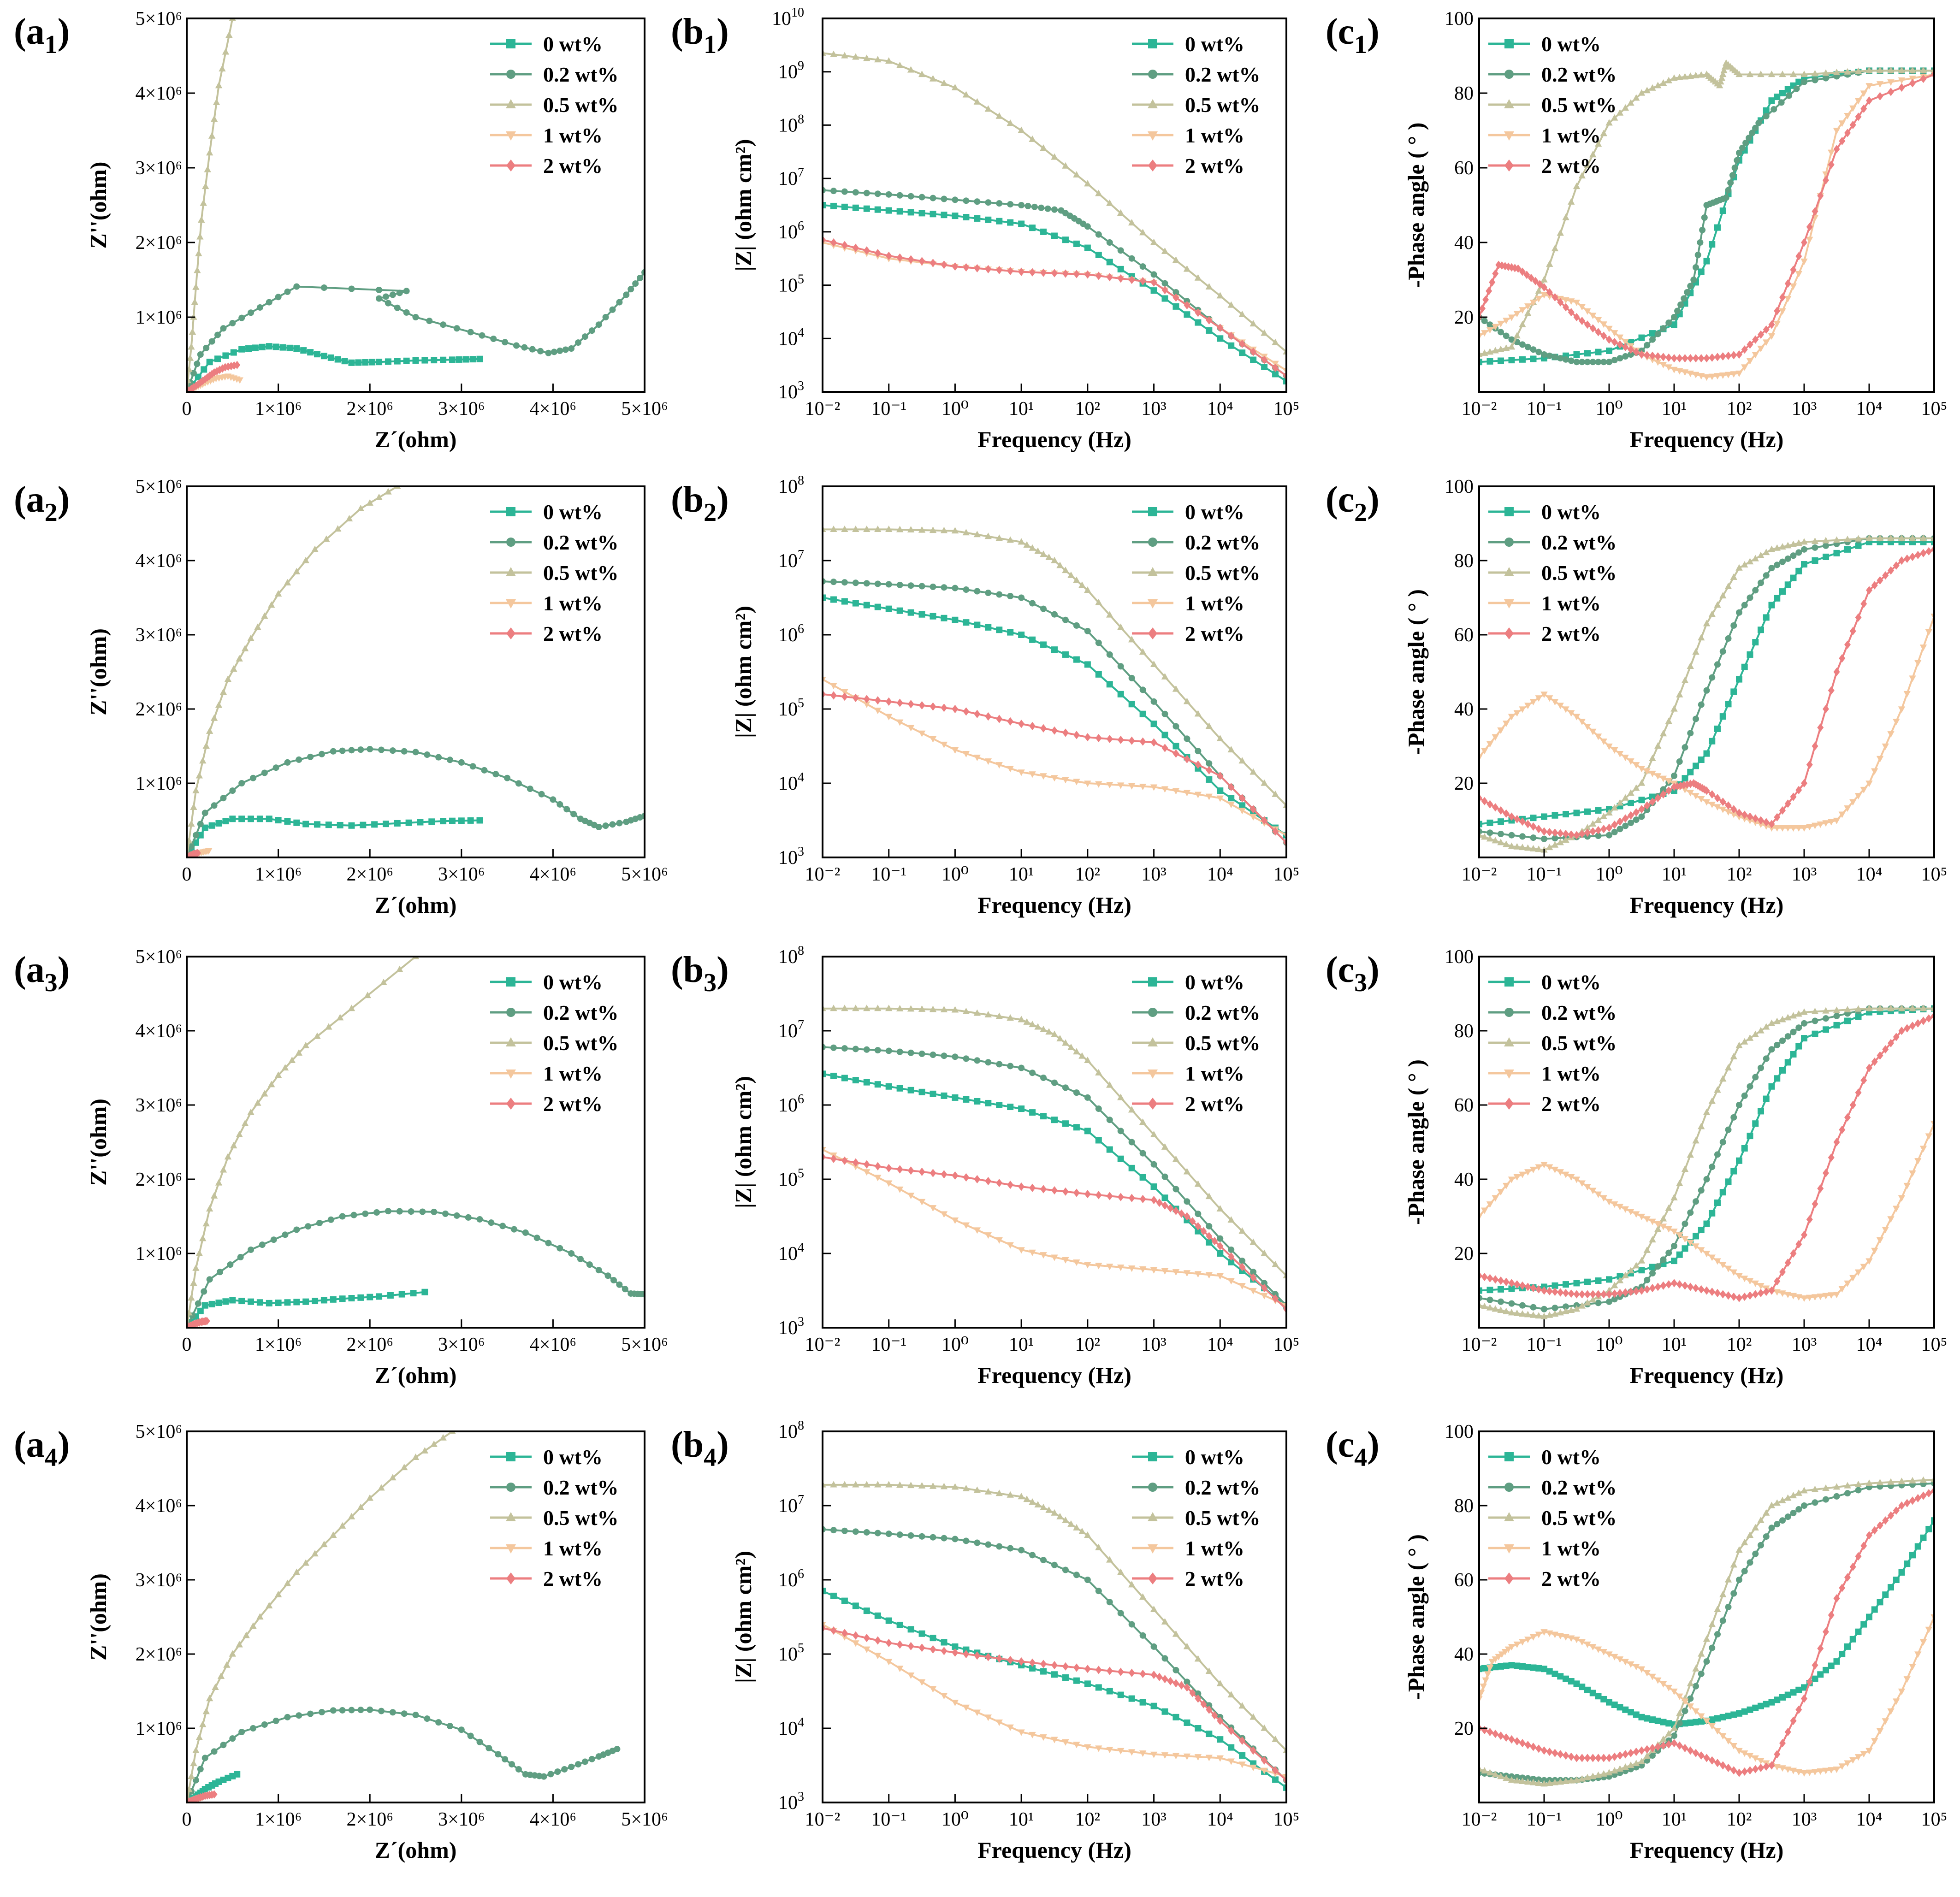  I want to click on legend-label: 0.5 wt%, so click(1223, 1043).